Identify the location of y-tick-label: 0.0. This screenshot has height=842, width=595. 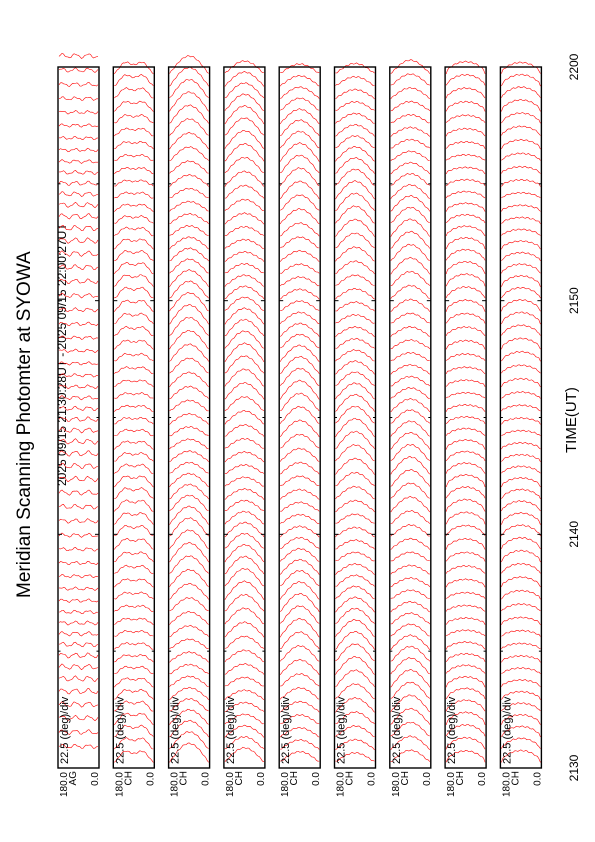
(482, 779).